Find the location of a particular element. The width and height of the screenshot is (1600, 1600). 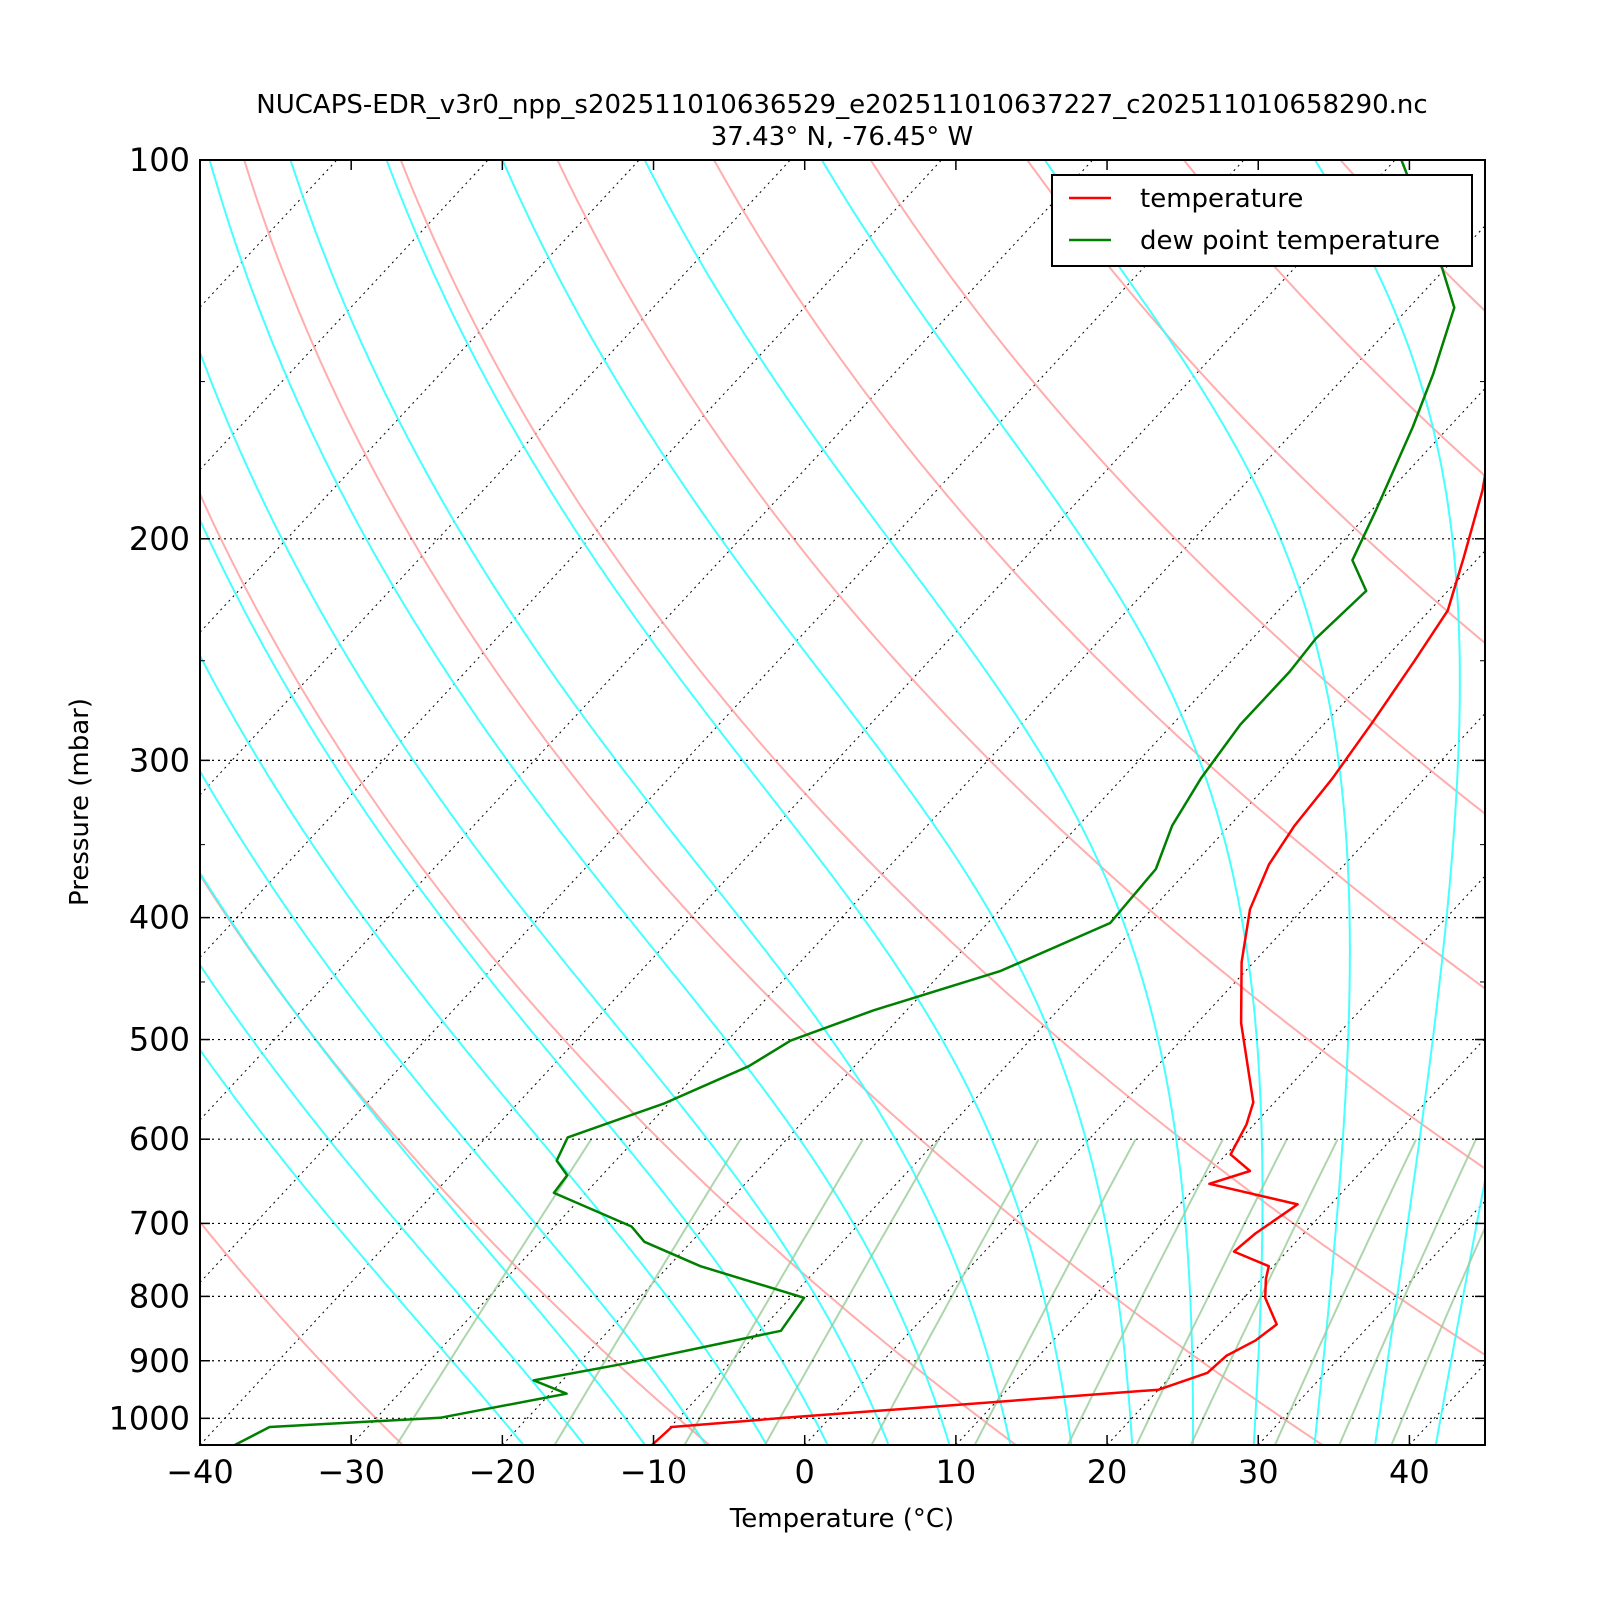

y-tick-label: 100 is located at coordinates (159, 160).